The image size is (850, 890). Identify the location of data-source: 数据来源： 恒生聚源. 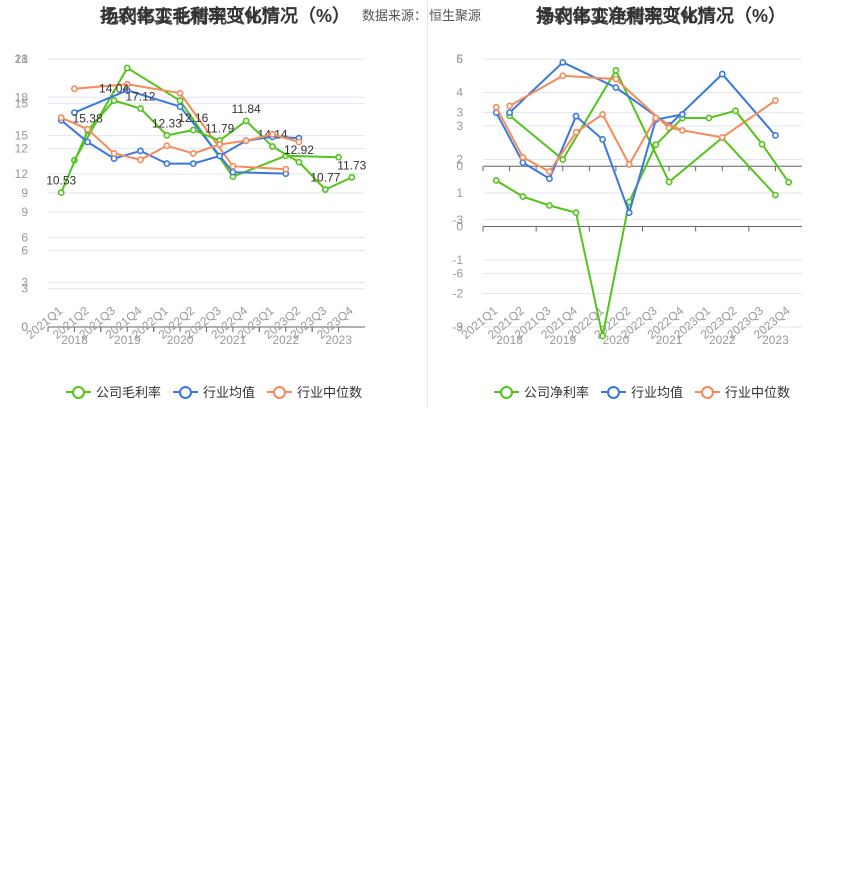
(422, 14).